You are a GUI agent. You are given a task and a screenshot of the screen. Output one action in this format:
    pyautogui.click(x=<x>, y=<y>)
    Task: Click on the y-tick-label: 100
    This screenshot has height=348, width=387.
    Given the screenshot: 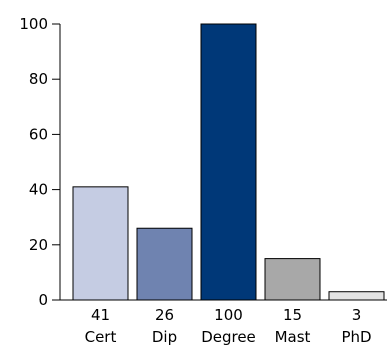 What is the action you would take?
    pyautogui.click(x=33, y=24)
    